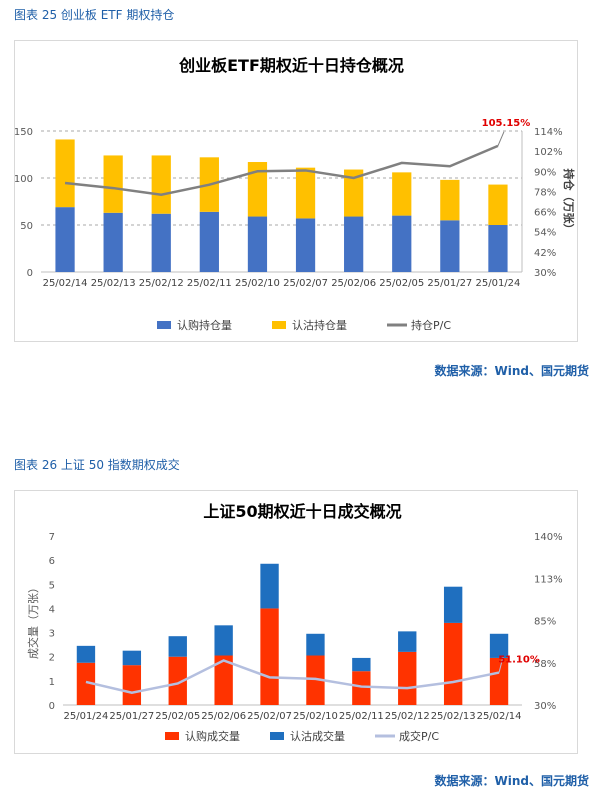 The width and height of the screenshot is (611, 794). I want to click on chart-title: 创业板ETF期权近十日持仓概况, so click(291, 65).